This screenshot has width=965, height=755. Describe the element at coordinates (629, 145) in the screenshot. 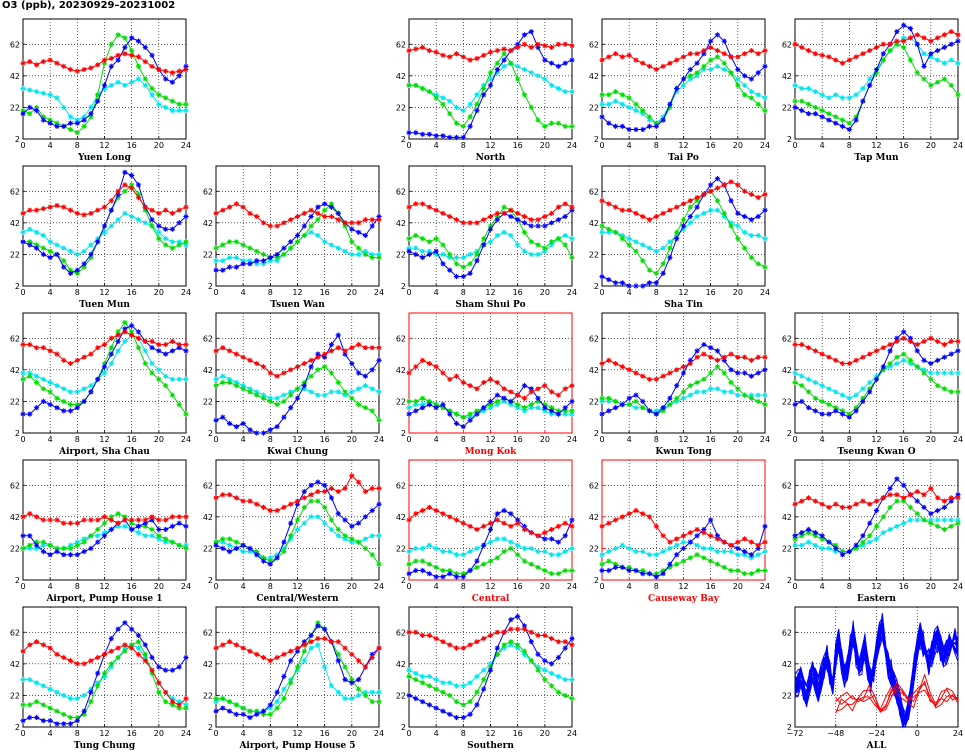

I see `x-tick-label: 4` at that location.